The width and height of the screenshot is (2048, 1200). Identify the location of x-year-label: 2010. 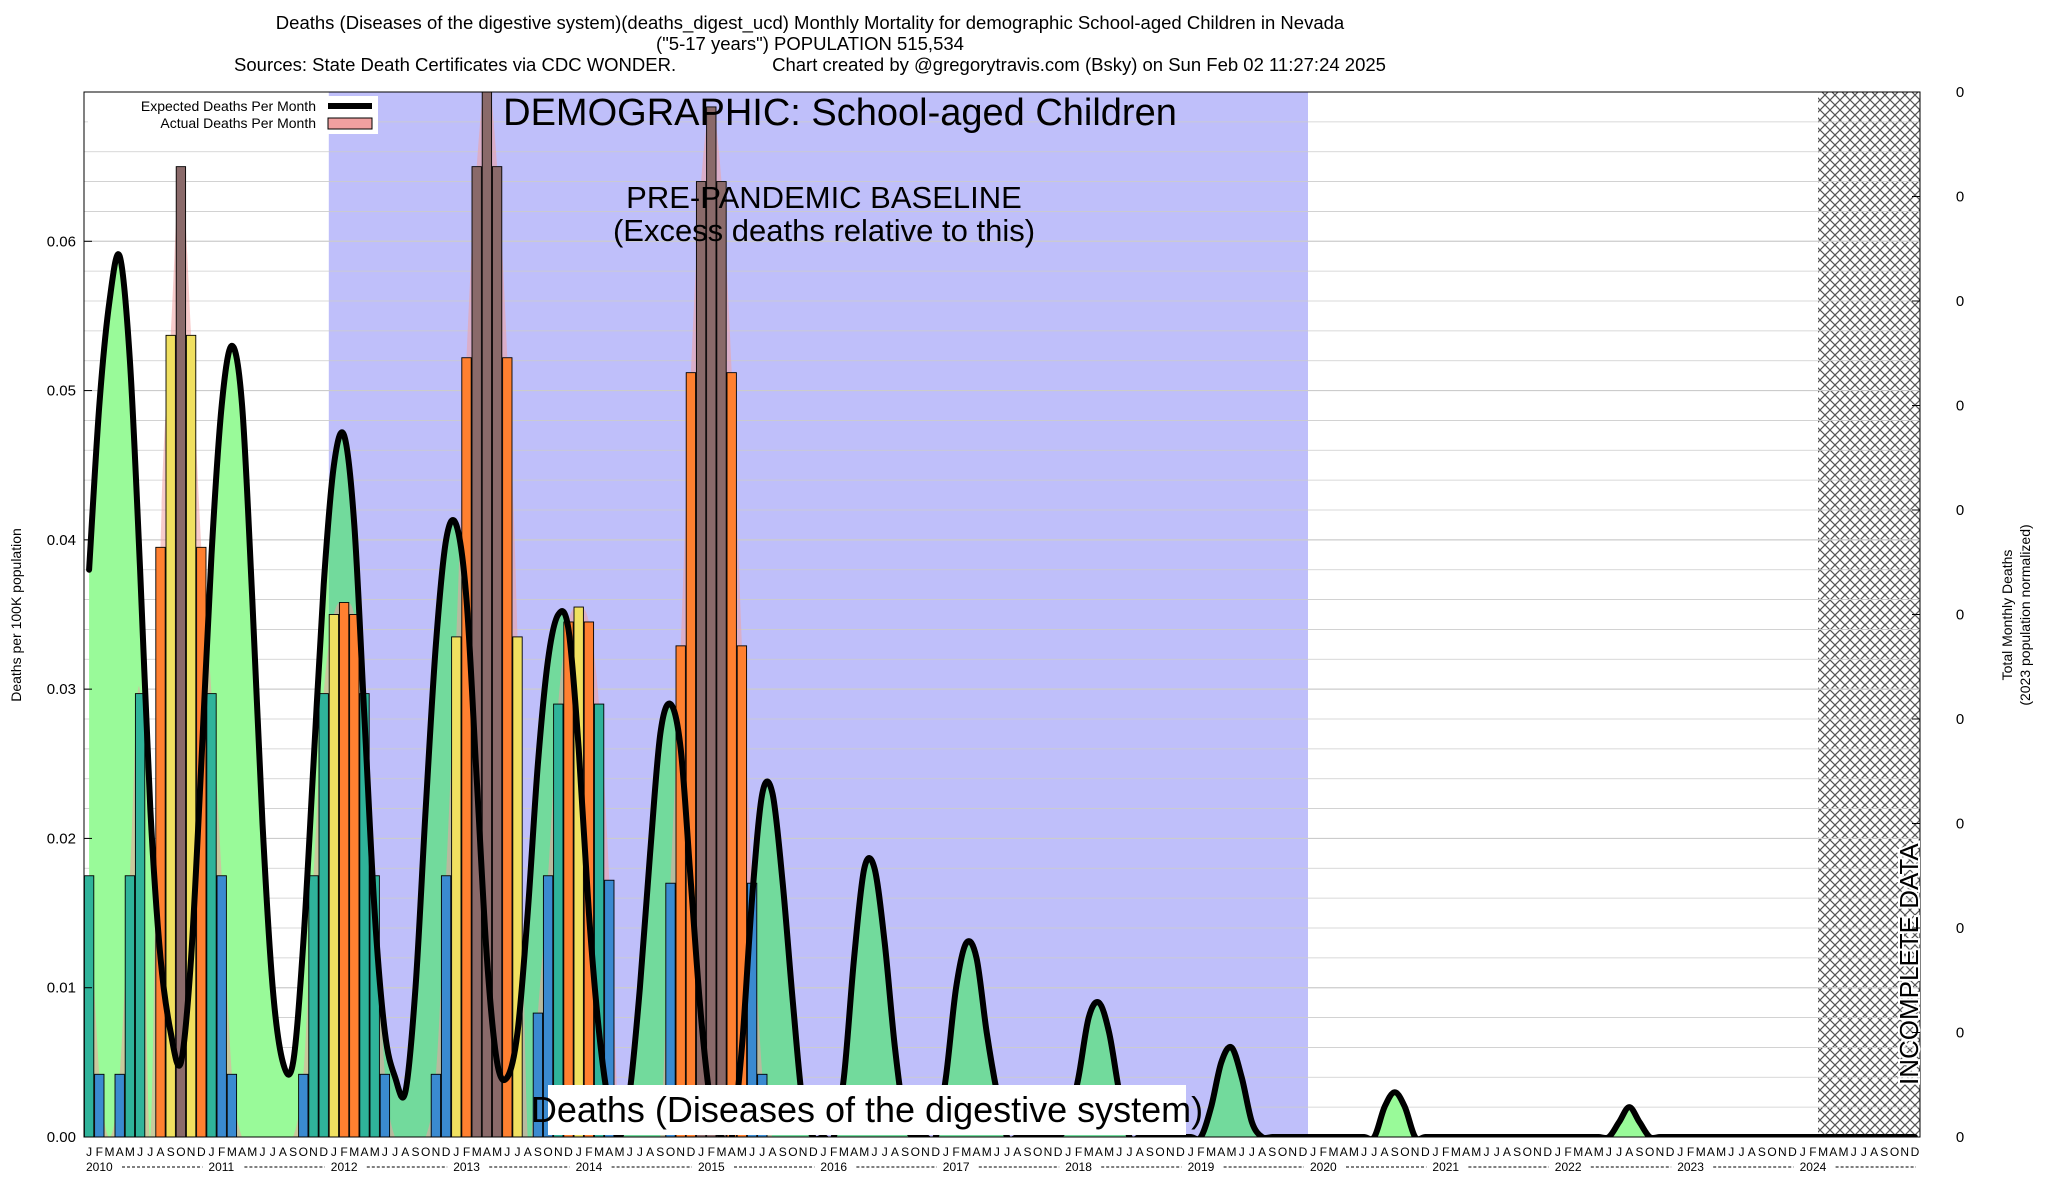
(99, 1167).